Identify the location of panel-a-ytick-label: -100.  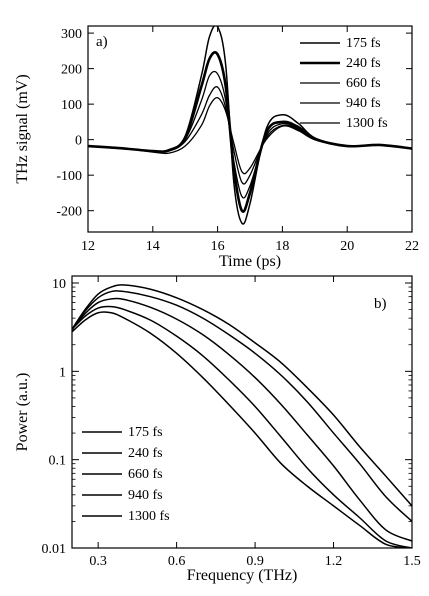
(69, 176).